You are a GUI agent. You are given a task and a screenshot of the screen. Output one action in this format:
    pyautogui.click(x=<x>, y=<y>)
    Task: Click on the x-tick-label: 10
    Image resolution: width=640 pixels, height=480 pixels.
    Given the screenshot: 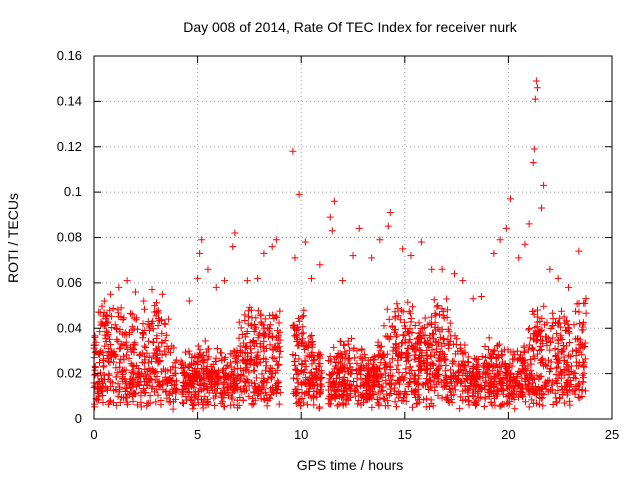 What is the action you would take?
    pyautogui.click(x=301, y=434)
    